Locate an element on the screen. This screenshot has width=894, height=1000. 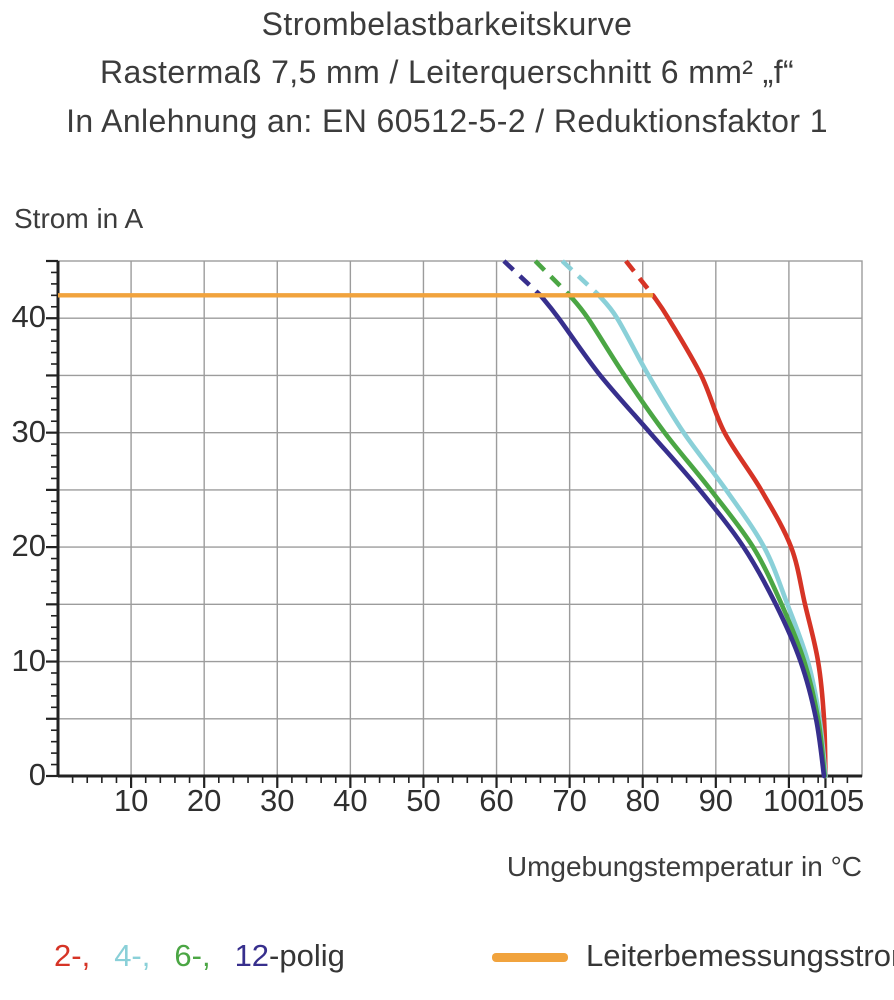
x-tick-label: 80 is located at coordinates (642, 800).